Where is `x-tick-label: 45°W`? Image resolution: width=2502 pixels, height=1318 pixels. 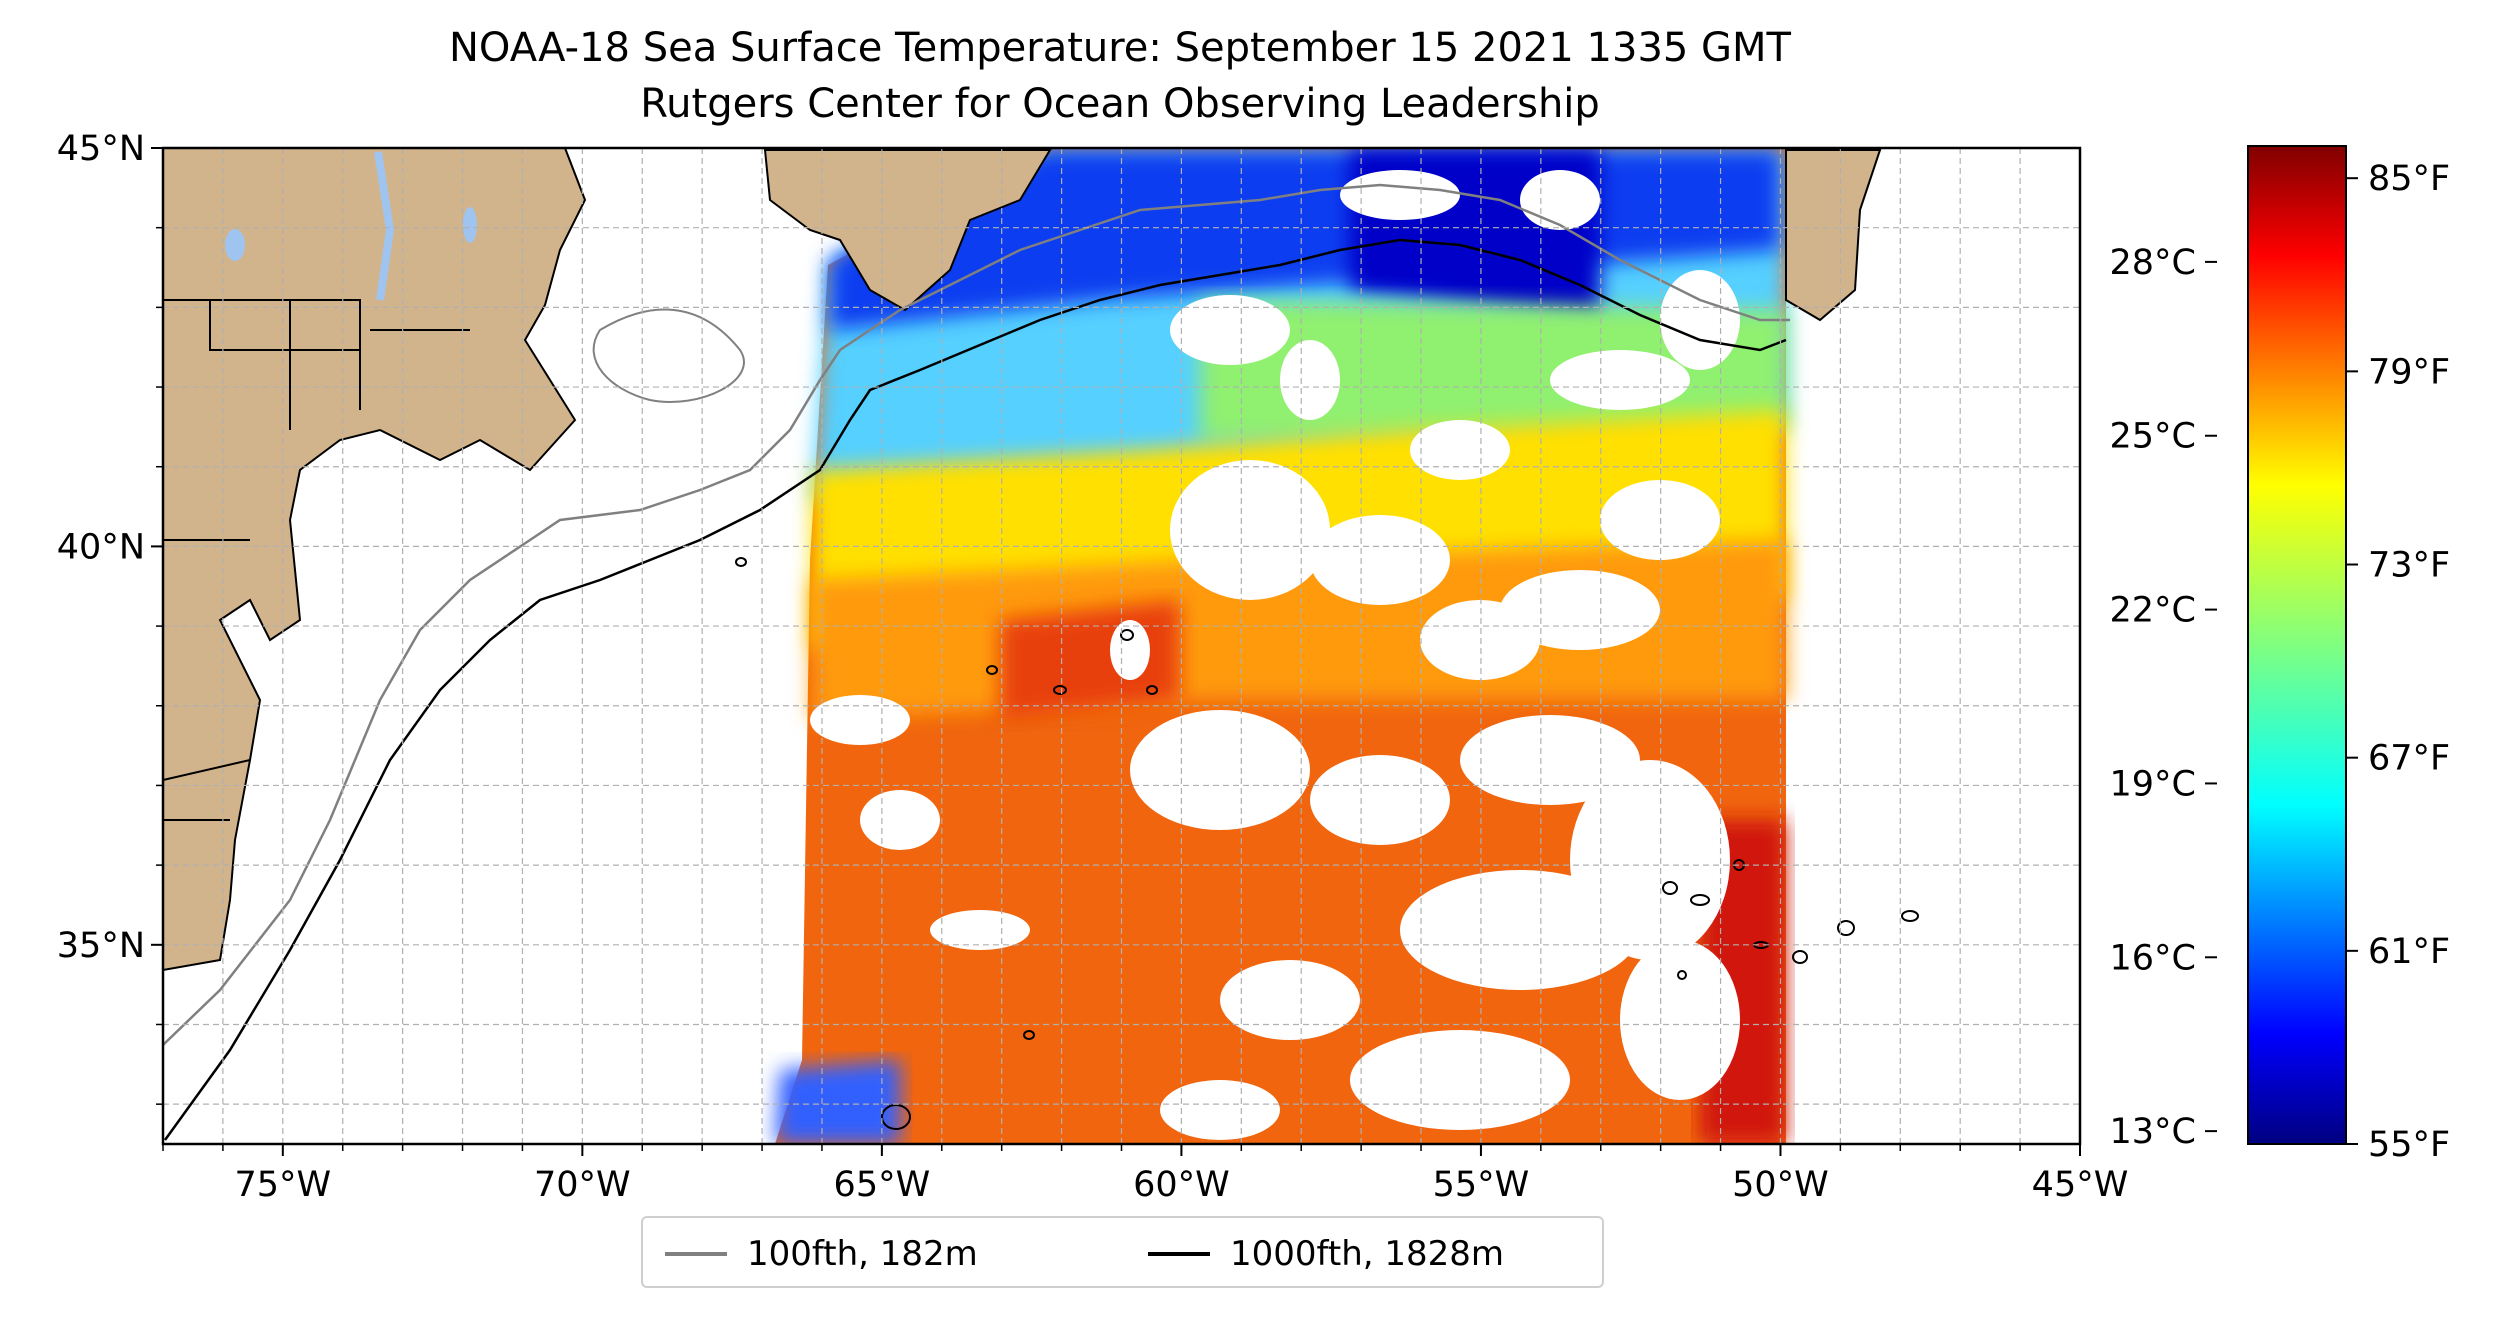
x-tick-label: 45°W is located at coordinates (2080, 1185).